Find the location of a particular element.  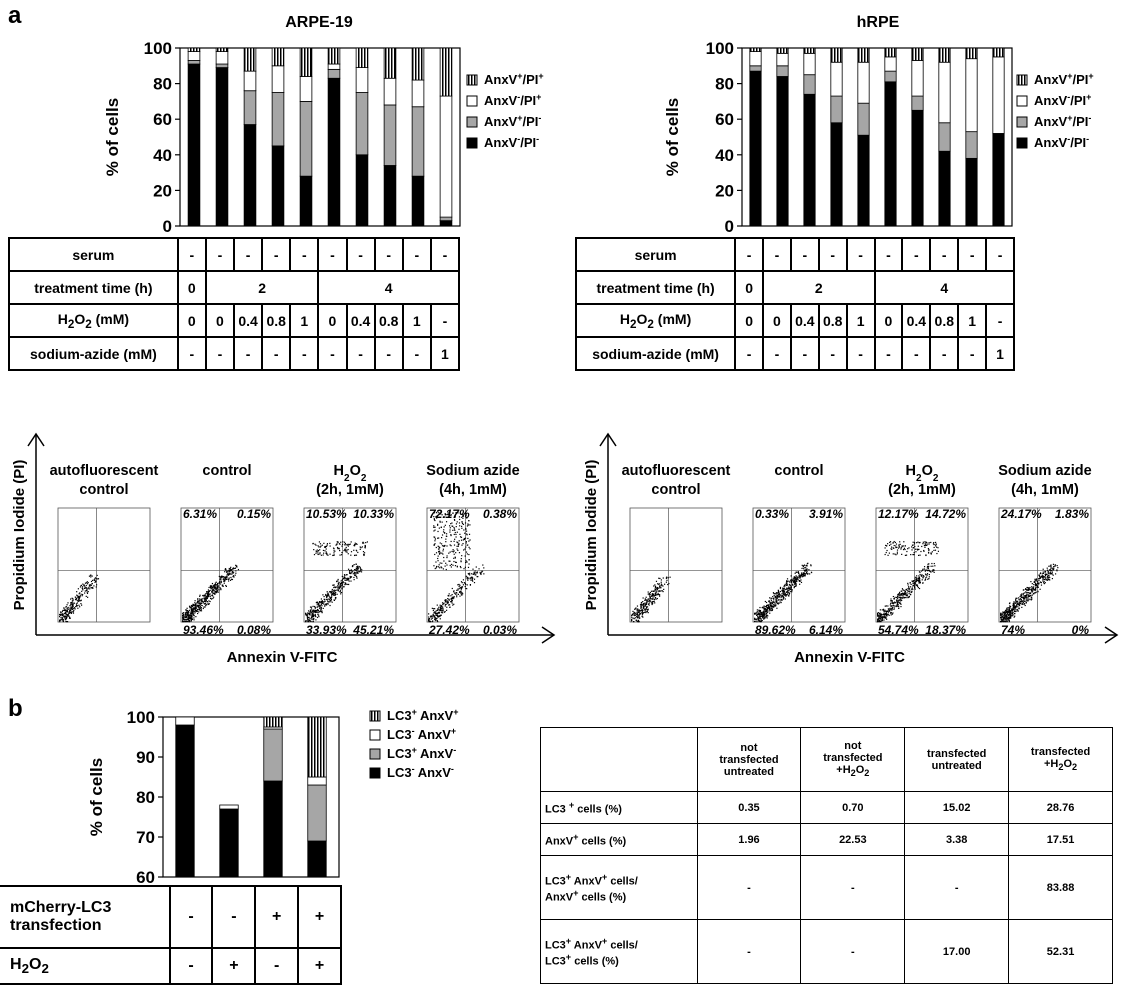

bar-segment-anxv-pi- is located at coordinates (809, 160).